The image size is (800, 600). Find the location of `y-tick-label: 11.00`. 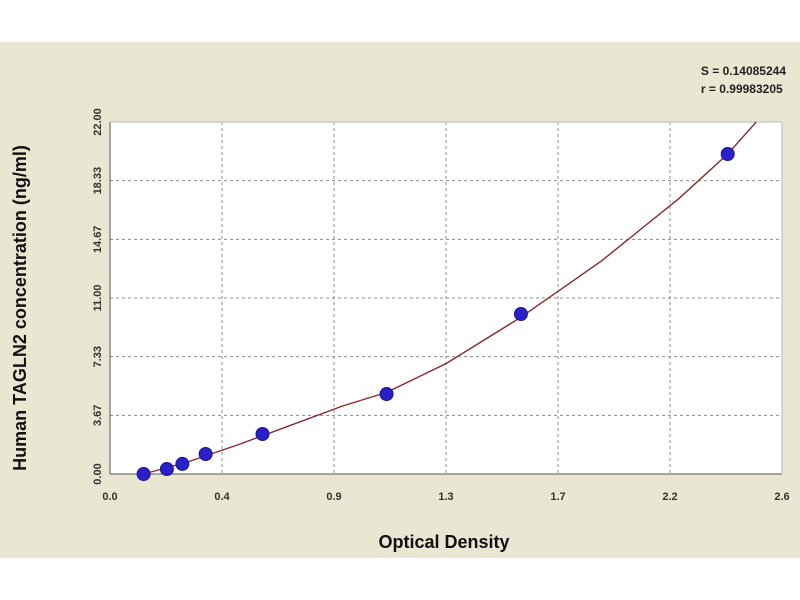

y-tick-label: 11.00 is located at coordinates (98, 298).